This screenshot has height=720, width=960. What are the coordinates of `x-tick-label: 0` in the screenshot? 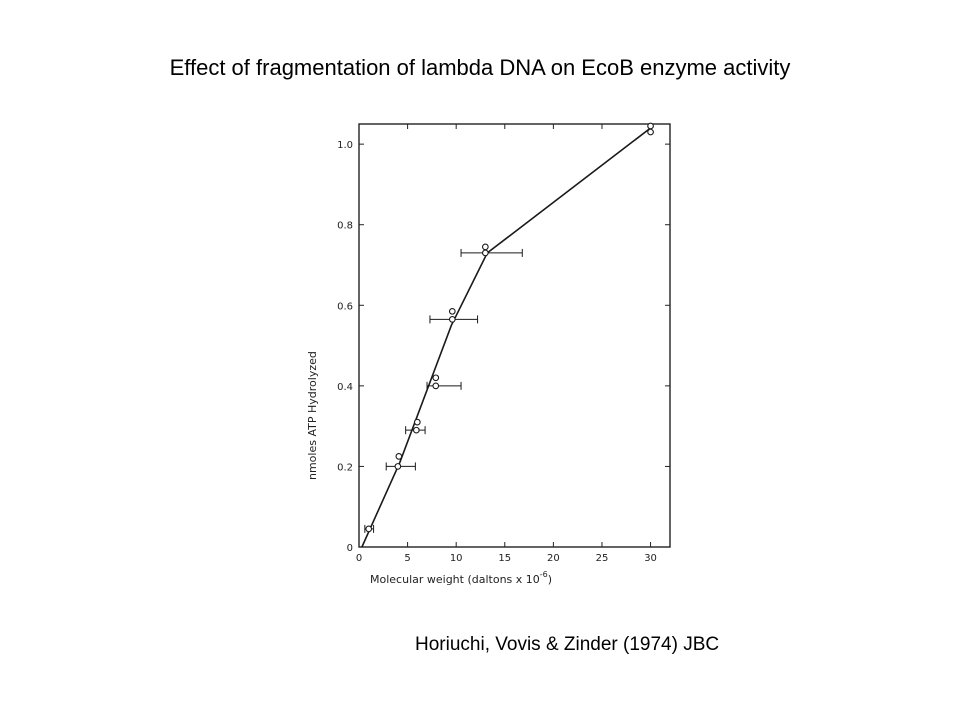 It's located at (359, 558).